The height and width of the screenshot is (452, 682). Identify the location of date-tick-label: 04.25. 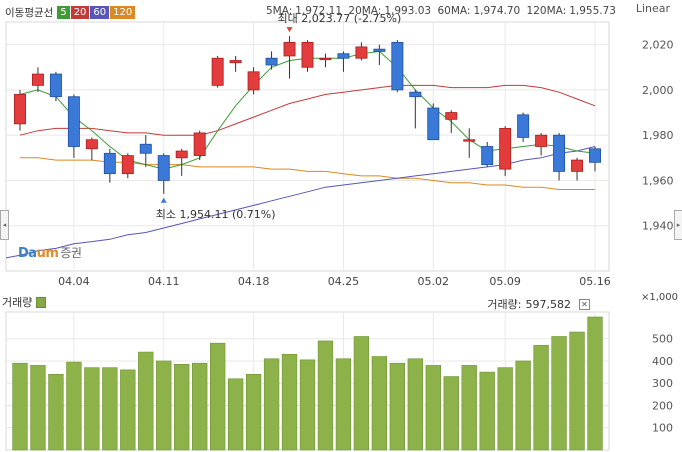
(344, 281).